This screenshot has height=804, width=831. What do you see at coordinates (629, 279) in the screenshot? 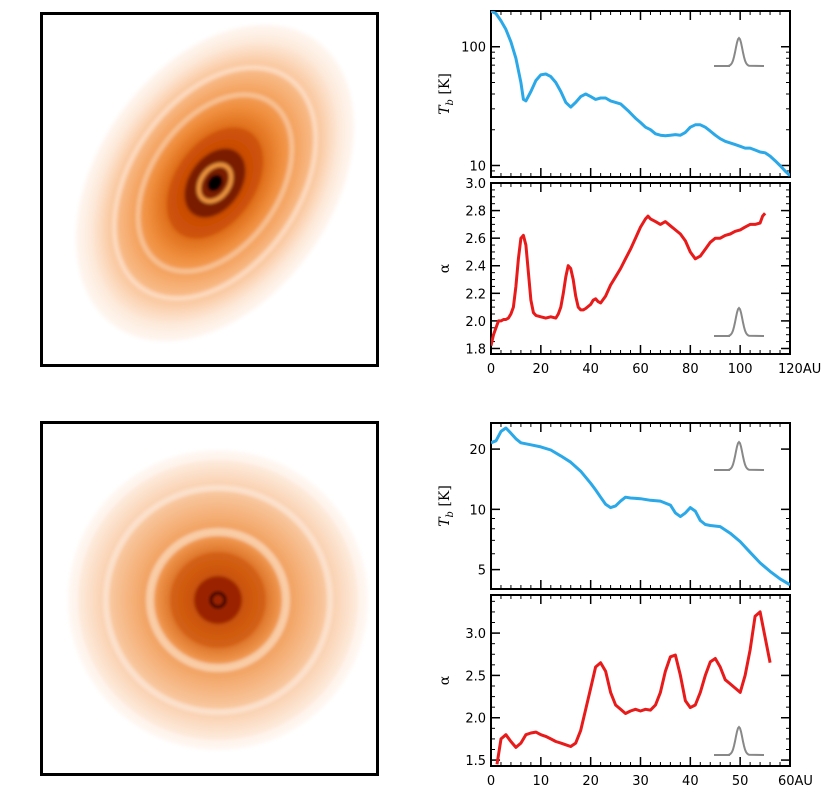
I see `top-alpha-series-line` at bounding box center [629, 279].